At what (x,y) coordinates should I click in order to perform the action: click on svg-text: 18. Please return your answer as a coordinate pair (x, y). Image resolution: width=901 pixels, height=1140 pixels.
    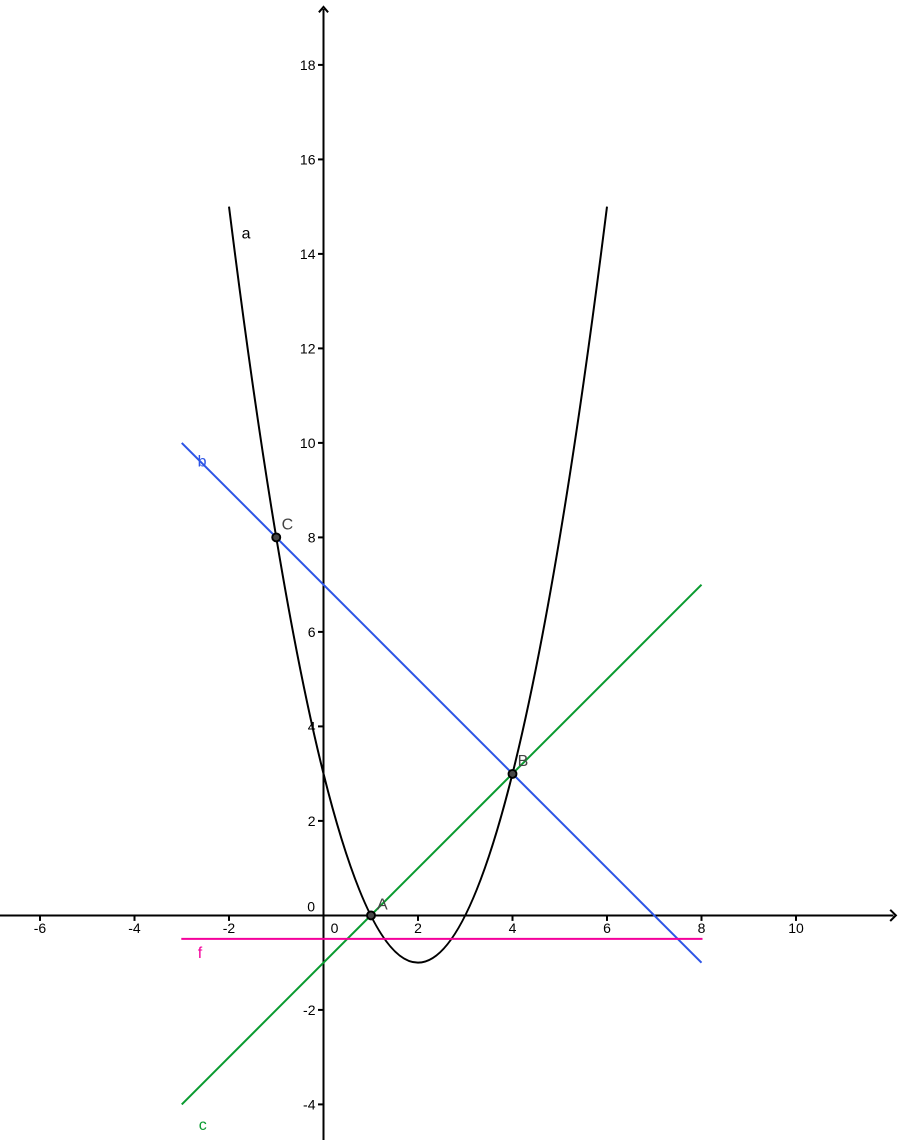
    Looking at the image, I should click on (308, 65).